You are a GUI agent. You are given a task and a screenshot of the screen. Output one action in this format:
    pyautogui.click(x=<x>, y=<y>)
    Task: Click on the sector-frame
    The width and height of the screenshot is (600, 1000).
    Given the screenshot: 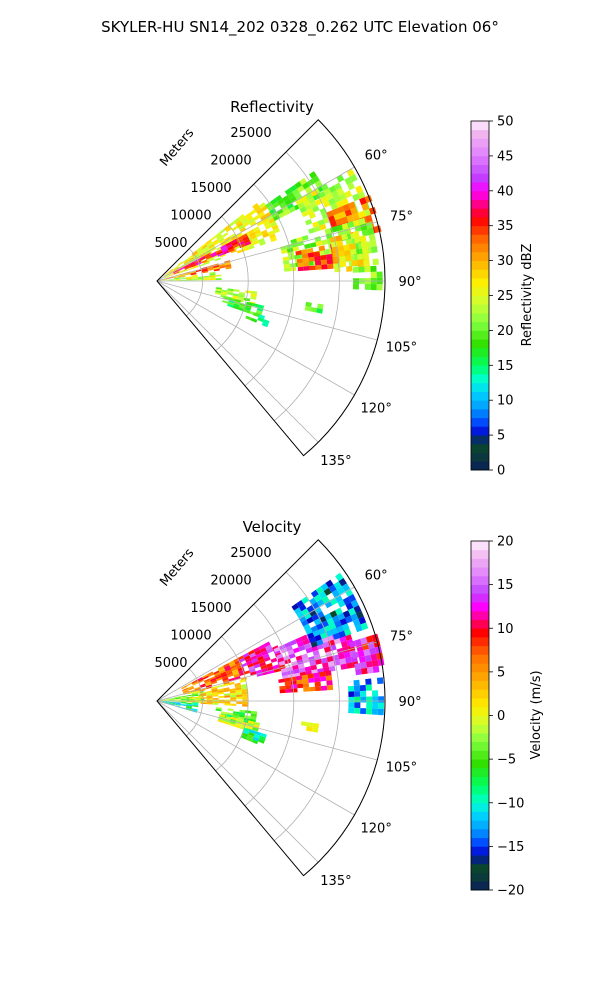 What is the action you would take?
    pyautogui.click(x=271, y=288)
    